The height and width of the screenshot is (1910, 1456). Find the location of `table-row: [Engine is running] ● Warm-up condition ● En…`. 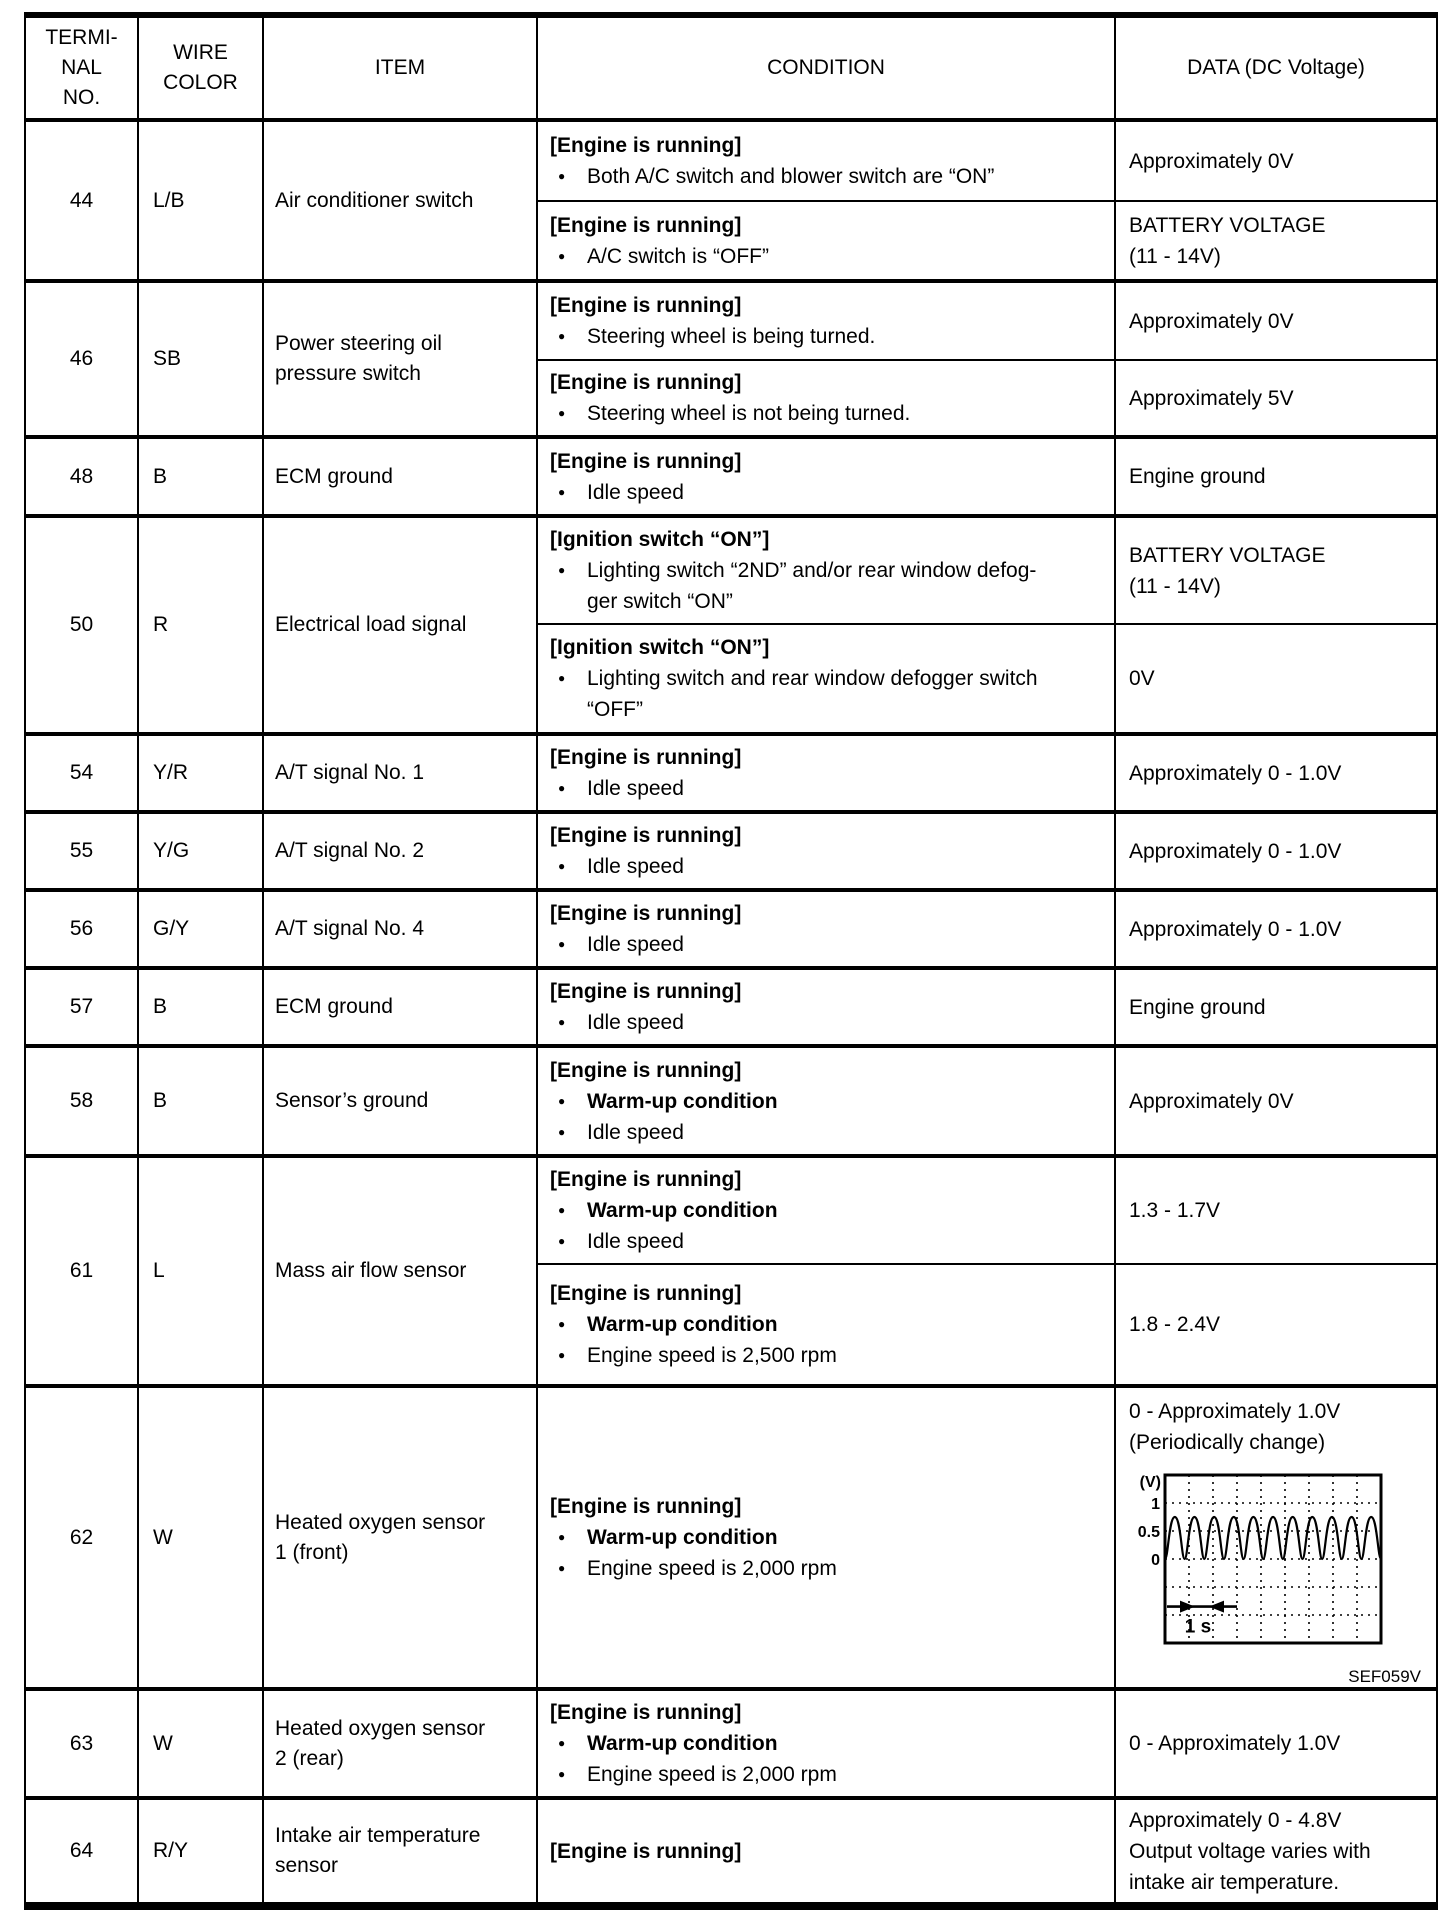

table-row: [Engine is running] ● Warm-up condition ● En… is located at coordinates (731, 1324).